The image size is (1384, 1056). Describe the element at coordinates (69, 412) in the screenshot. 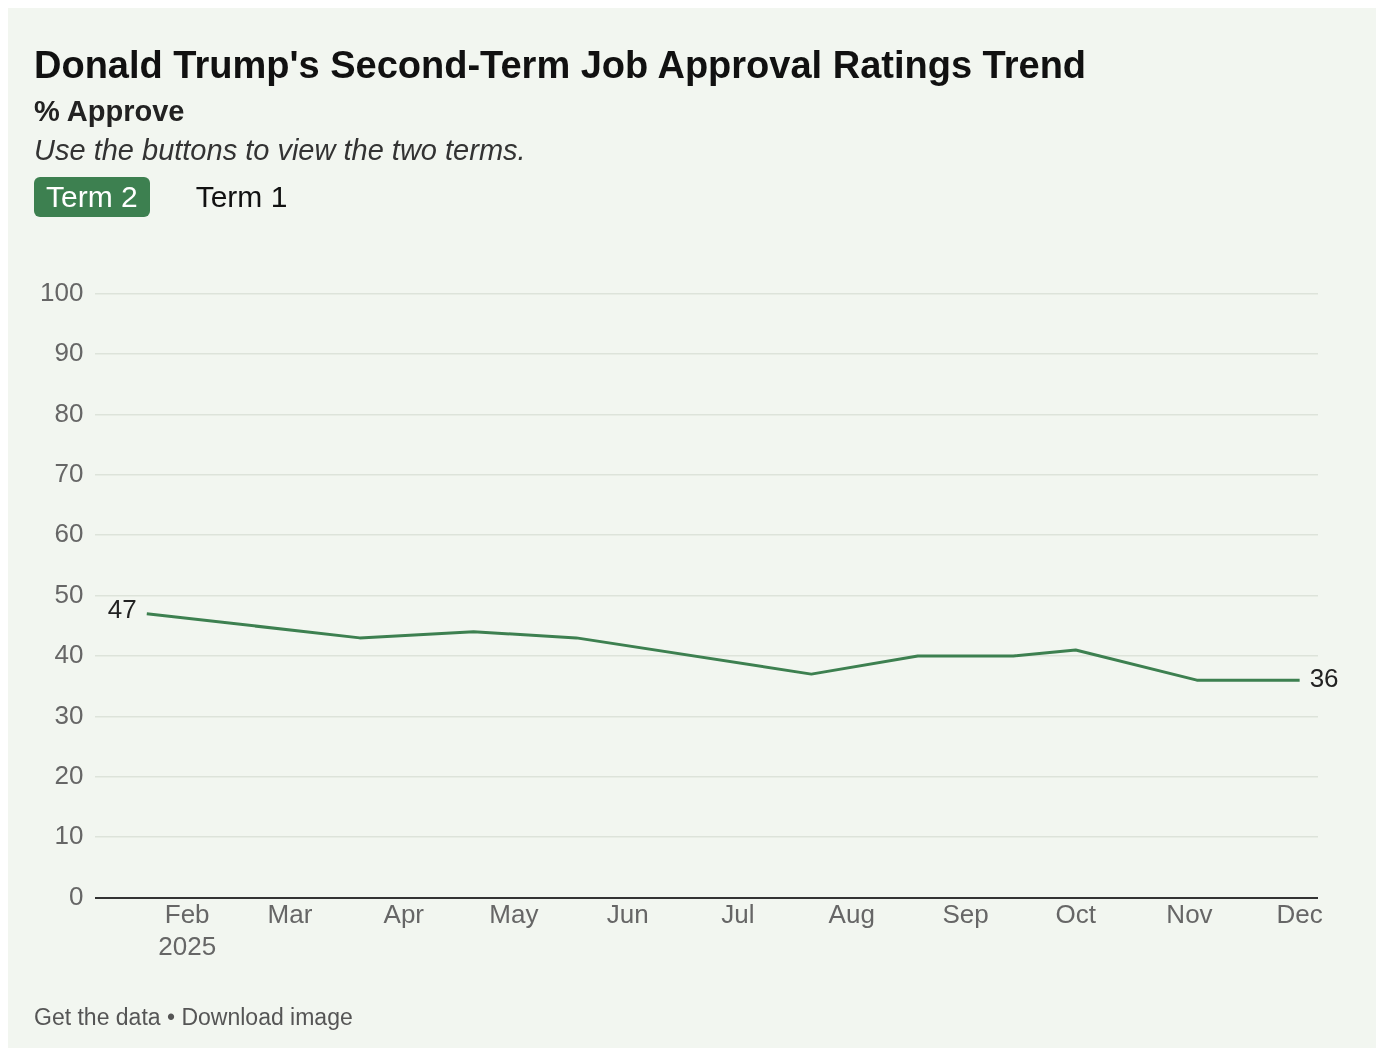

I see `y-tick-label: 80` at that location.